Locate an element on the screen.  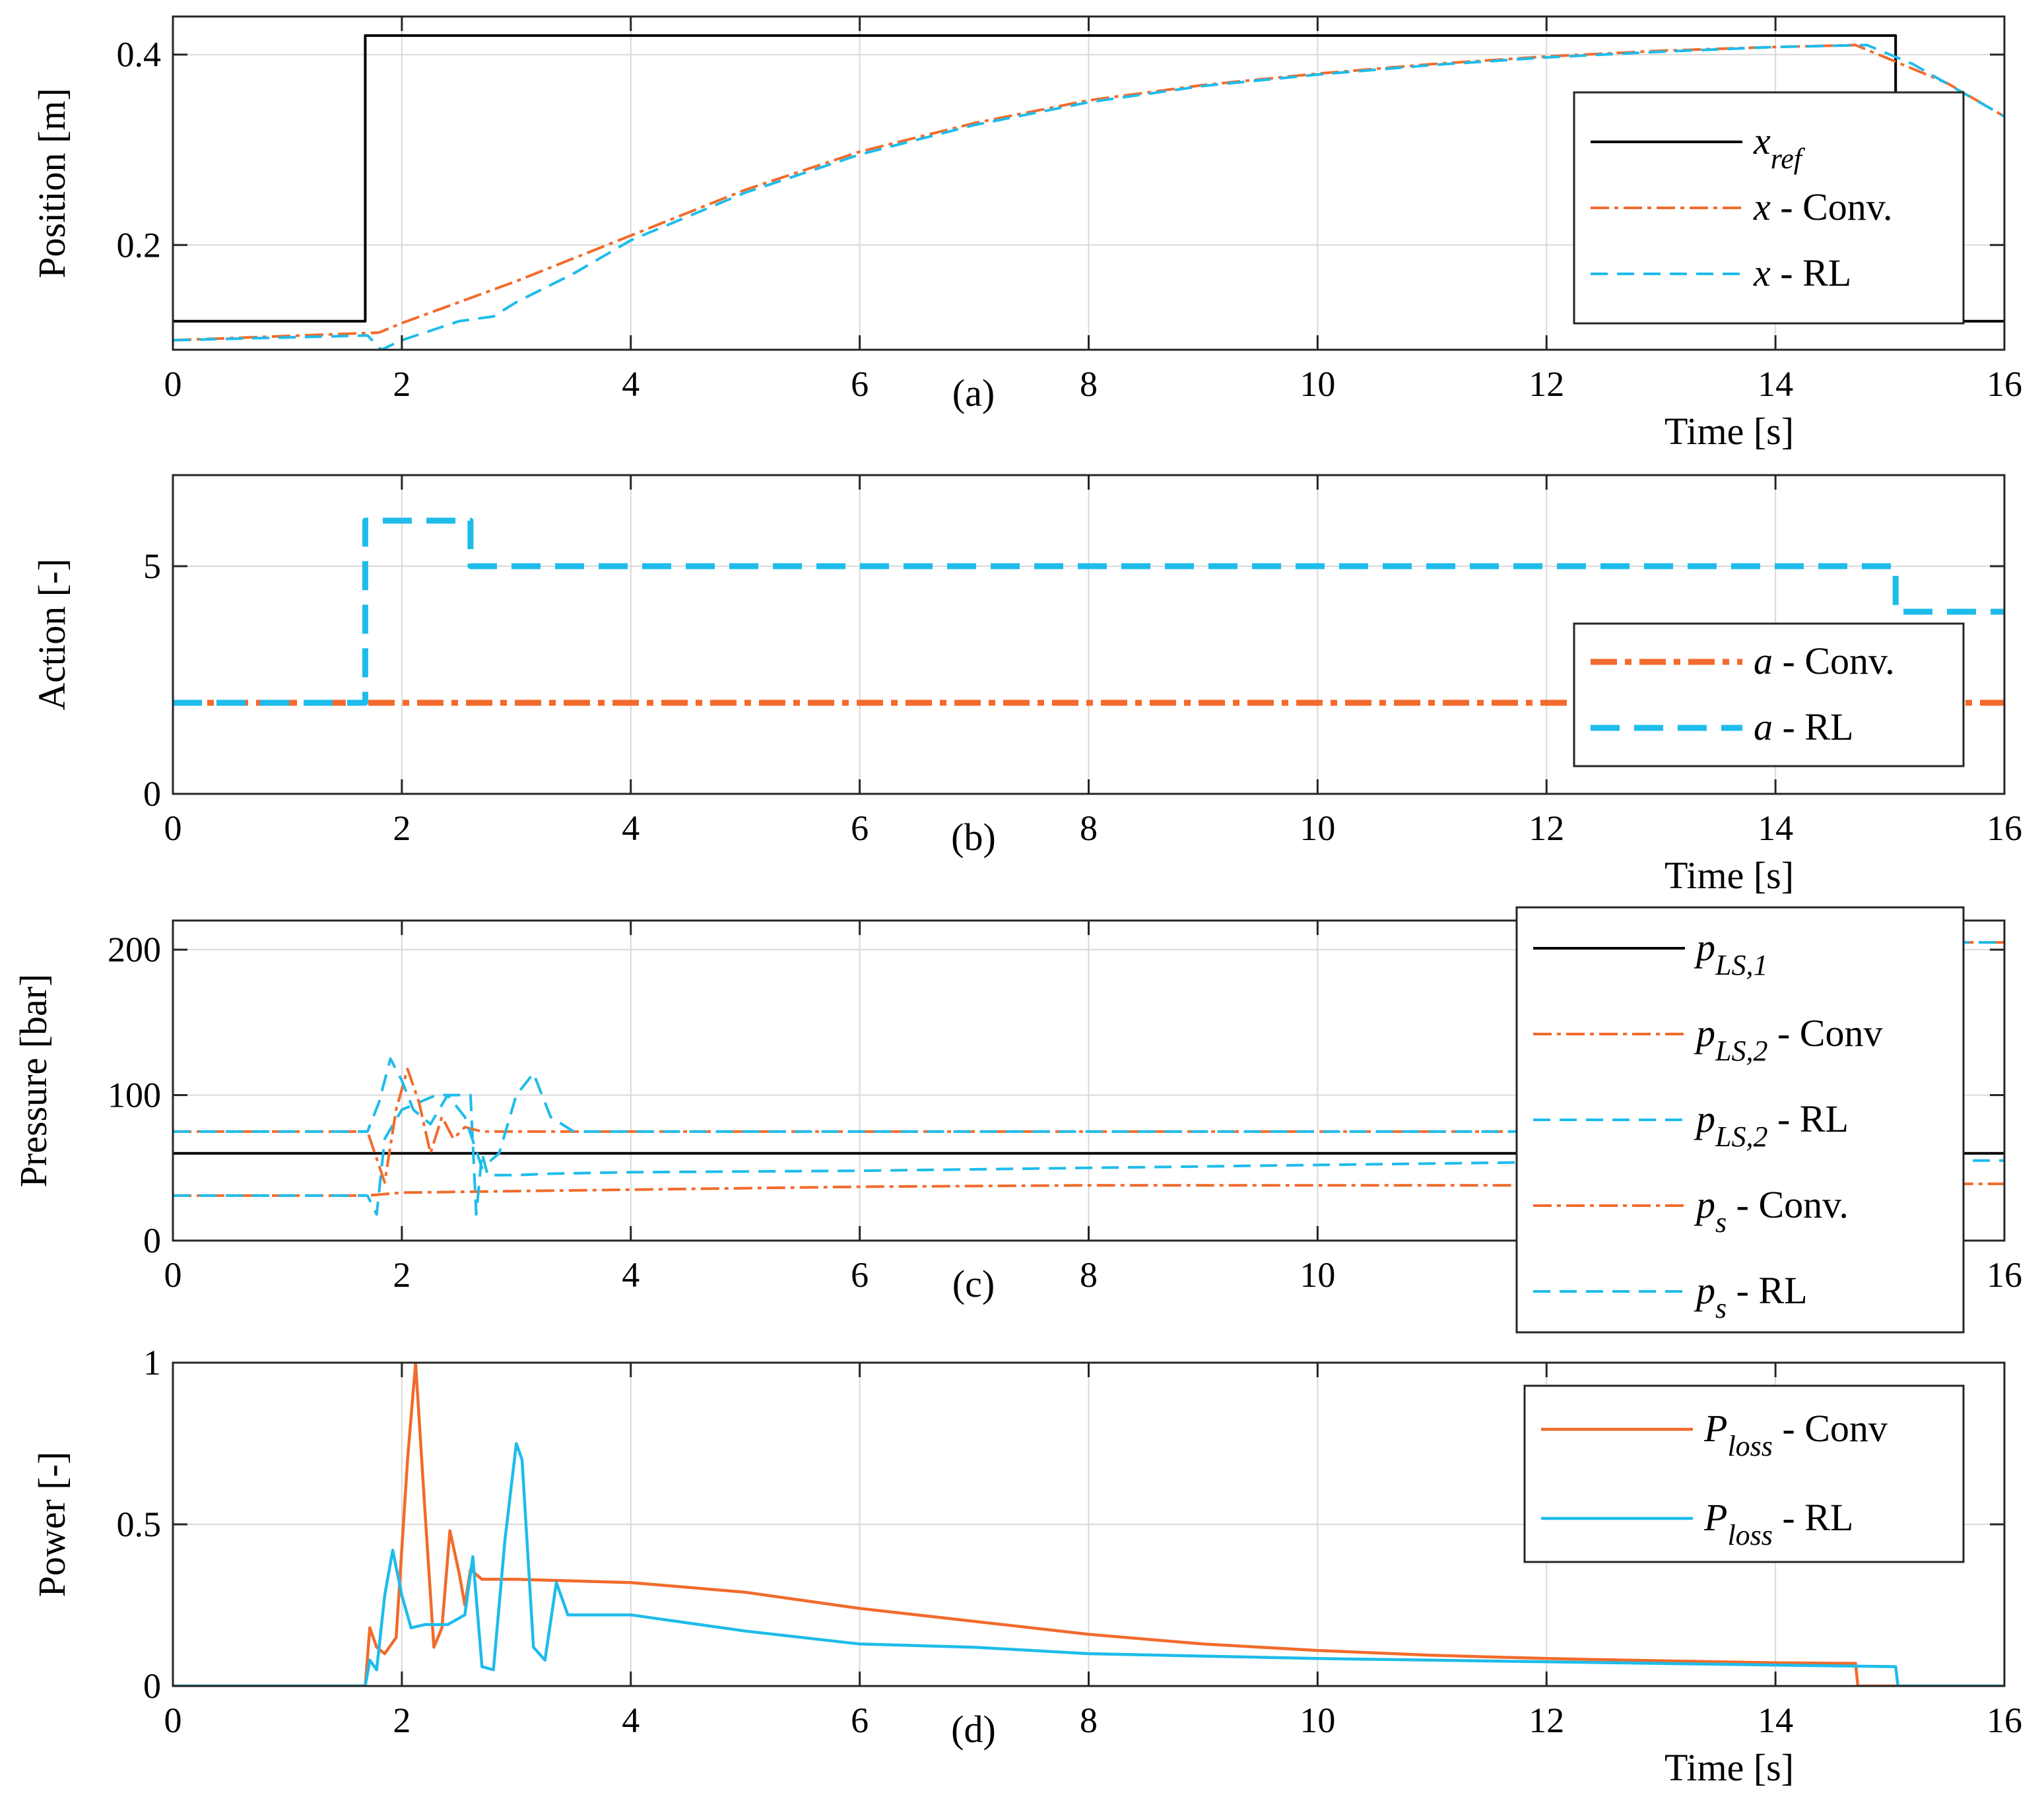
y-axis-label: Power [-] is located at coordinates (51, 1525).